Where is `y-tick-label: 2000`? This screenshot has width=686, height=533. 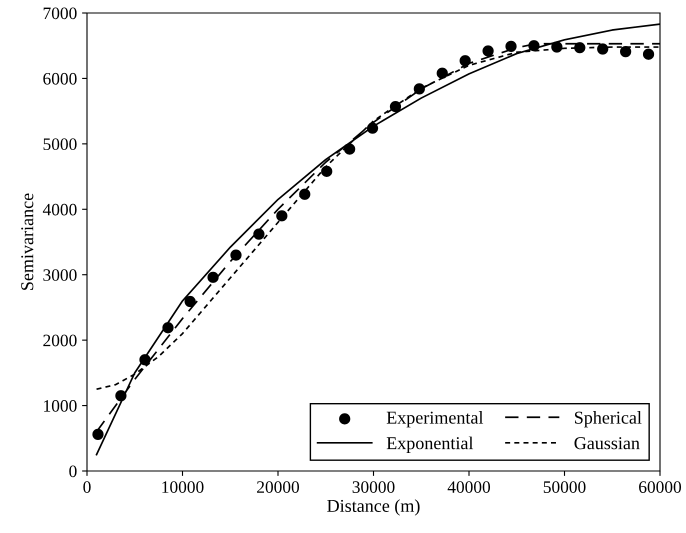 y-tick-label: 2000 is located at coordinates (60, 340).